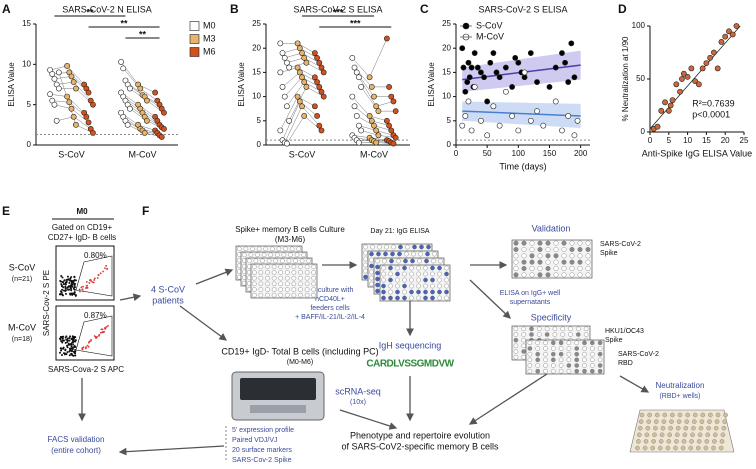  Describe the element at coordinates (330, 290) in the screenshot. I see `coculture: Co-culture with` at that location.